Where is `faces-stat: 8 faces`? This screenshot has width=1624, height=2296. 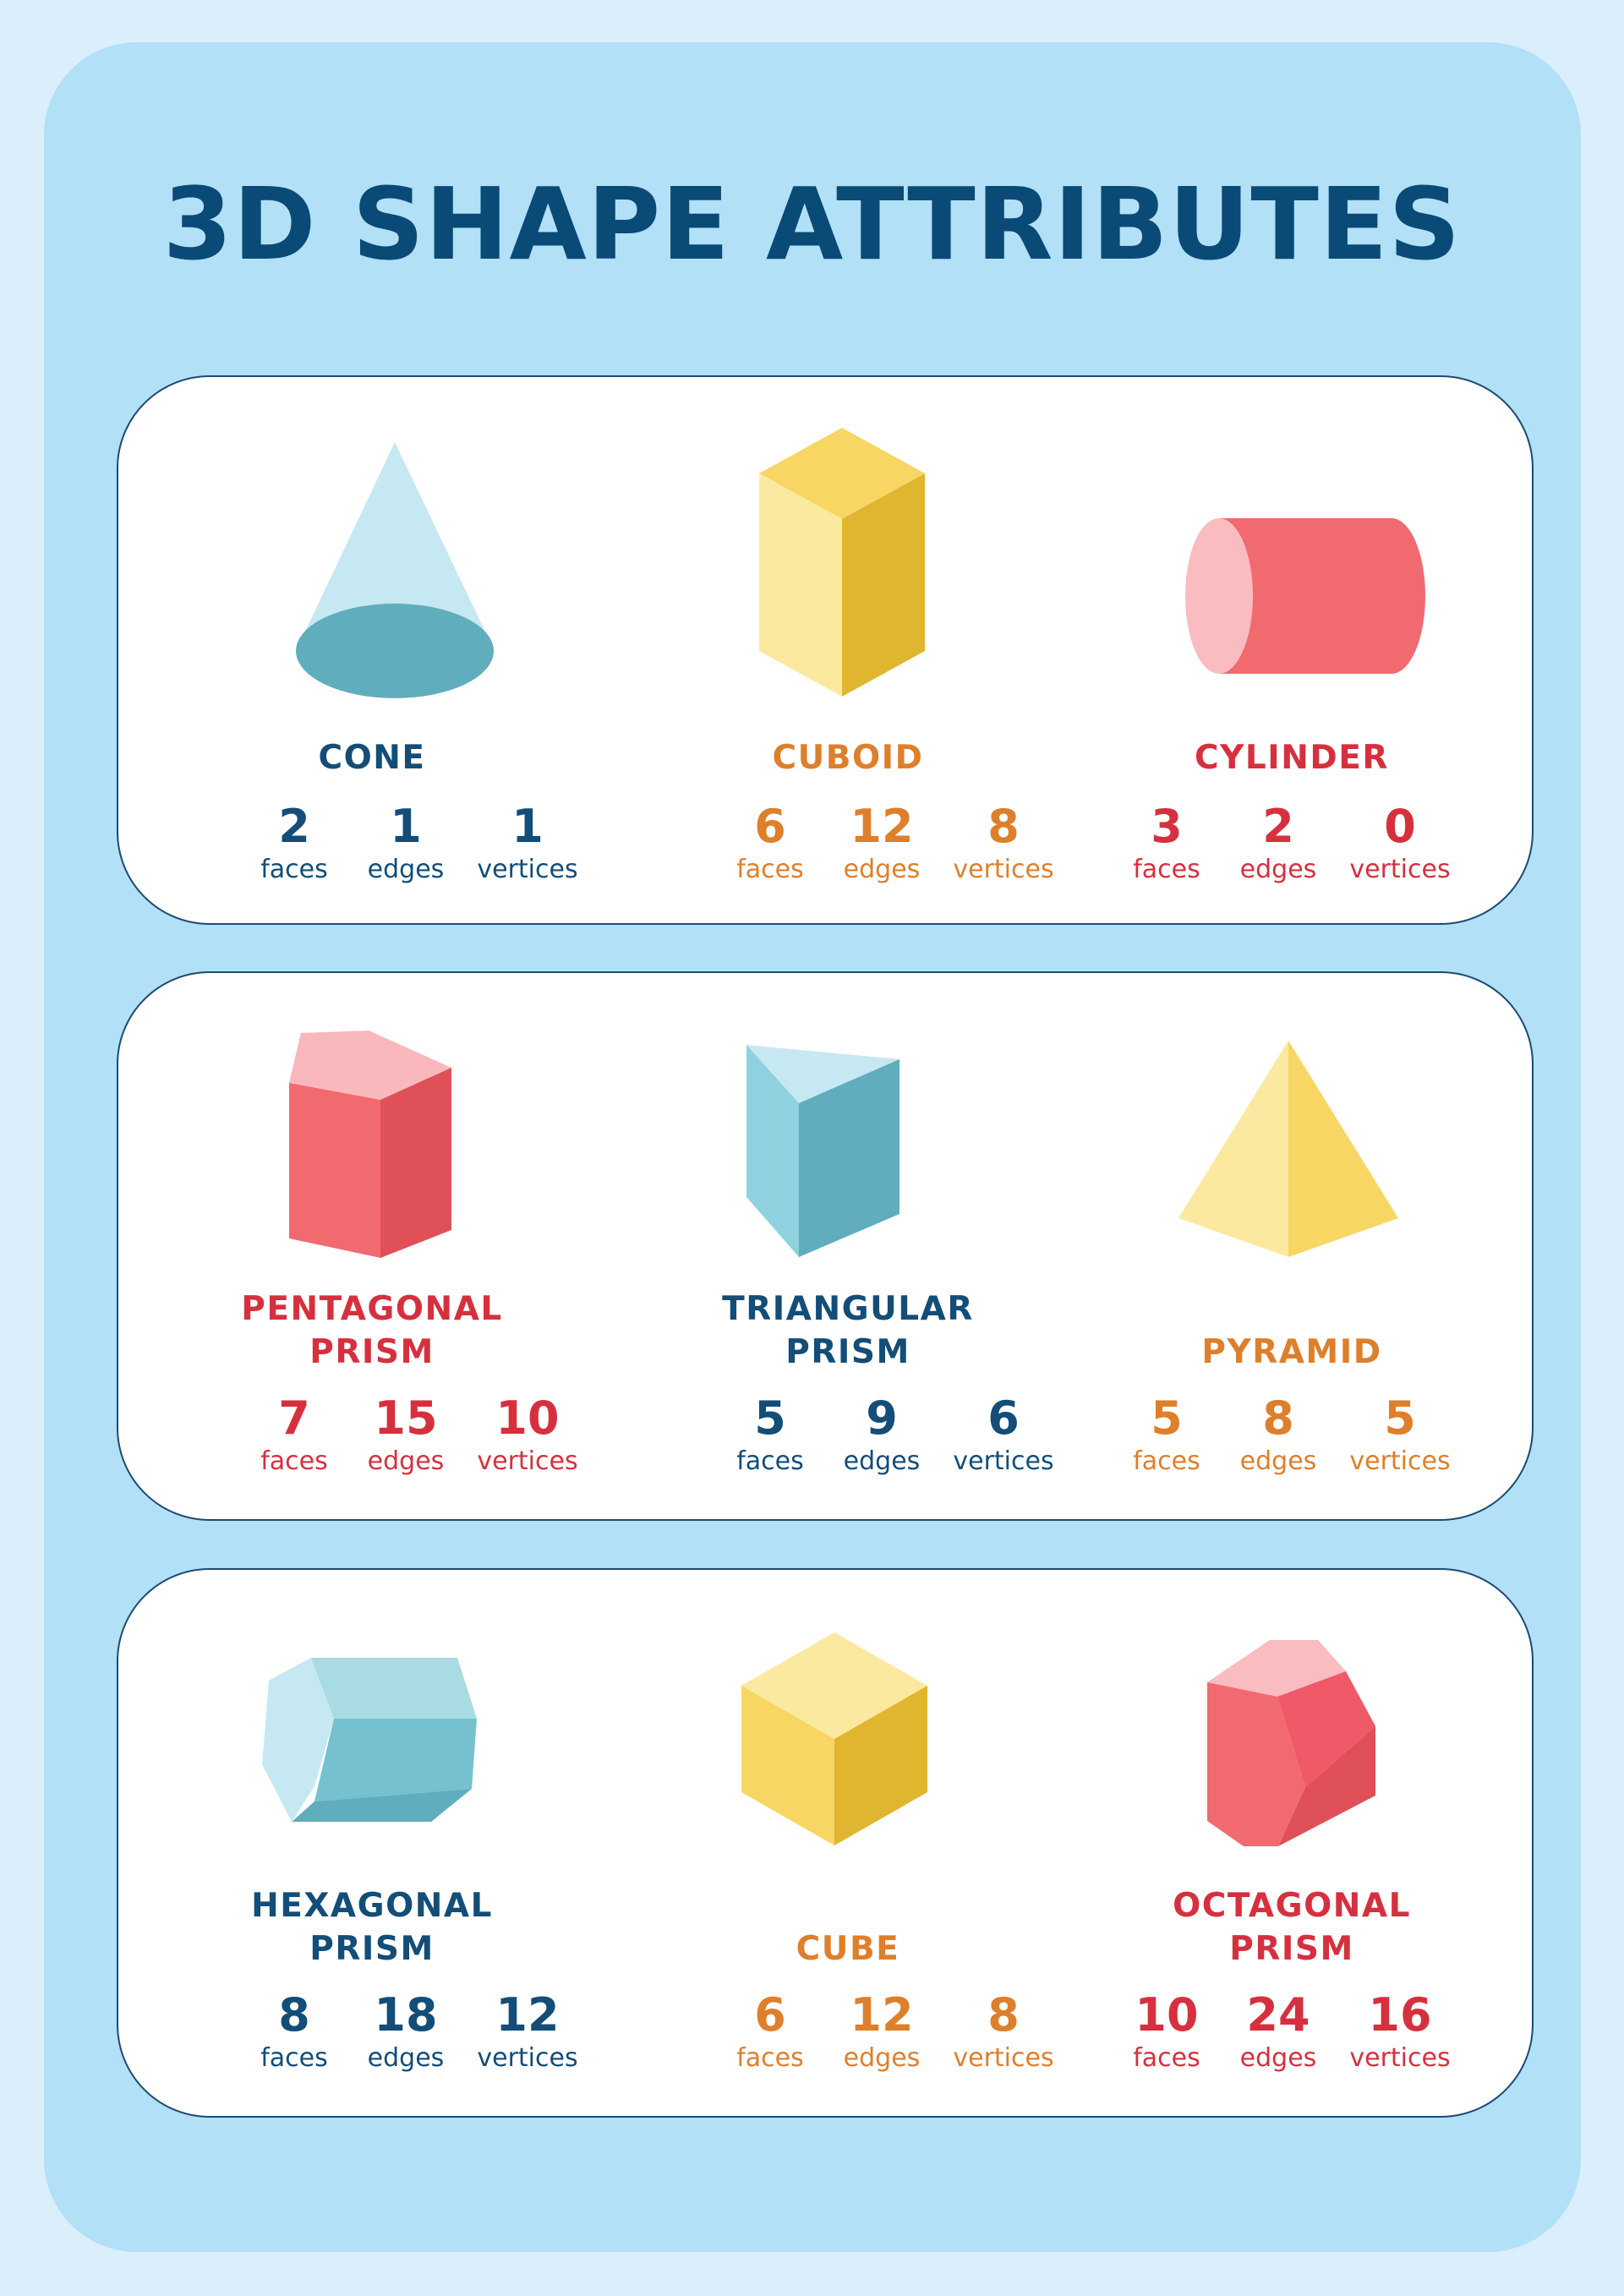 faces-stat: 8 faces is located at coordinates (294, 2031).